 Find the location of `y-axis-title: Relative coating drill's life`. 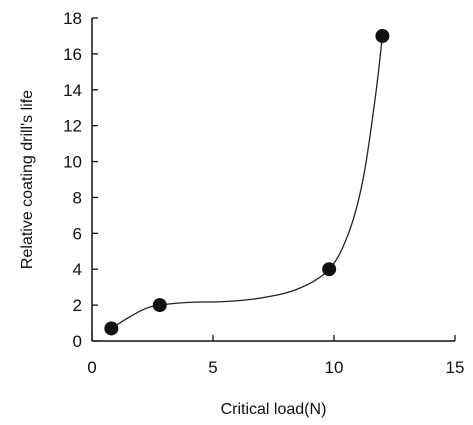

y-axis-title: Relative coating drill's life is located at coordinates (27, 179).